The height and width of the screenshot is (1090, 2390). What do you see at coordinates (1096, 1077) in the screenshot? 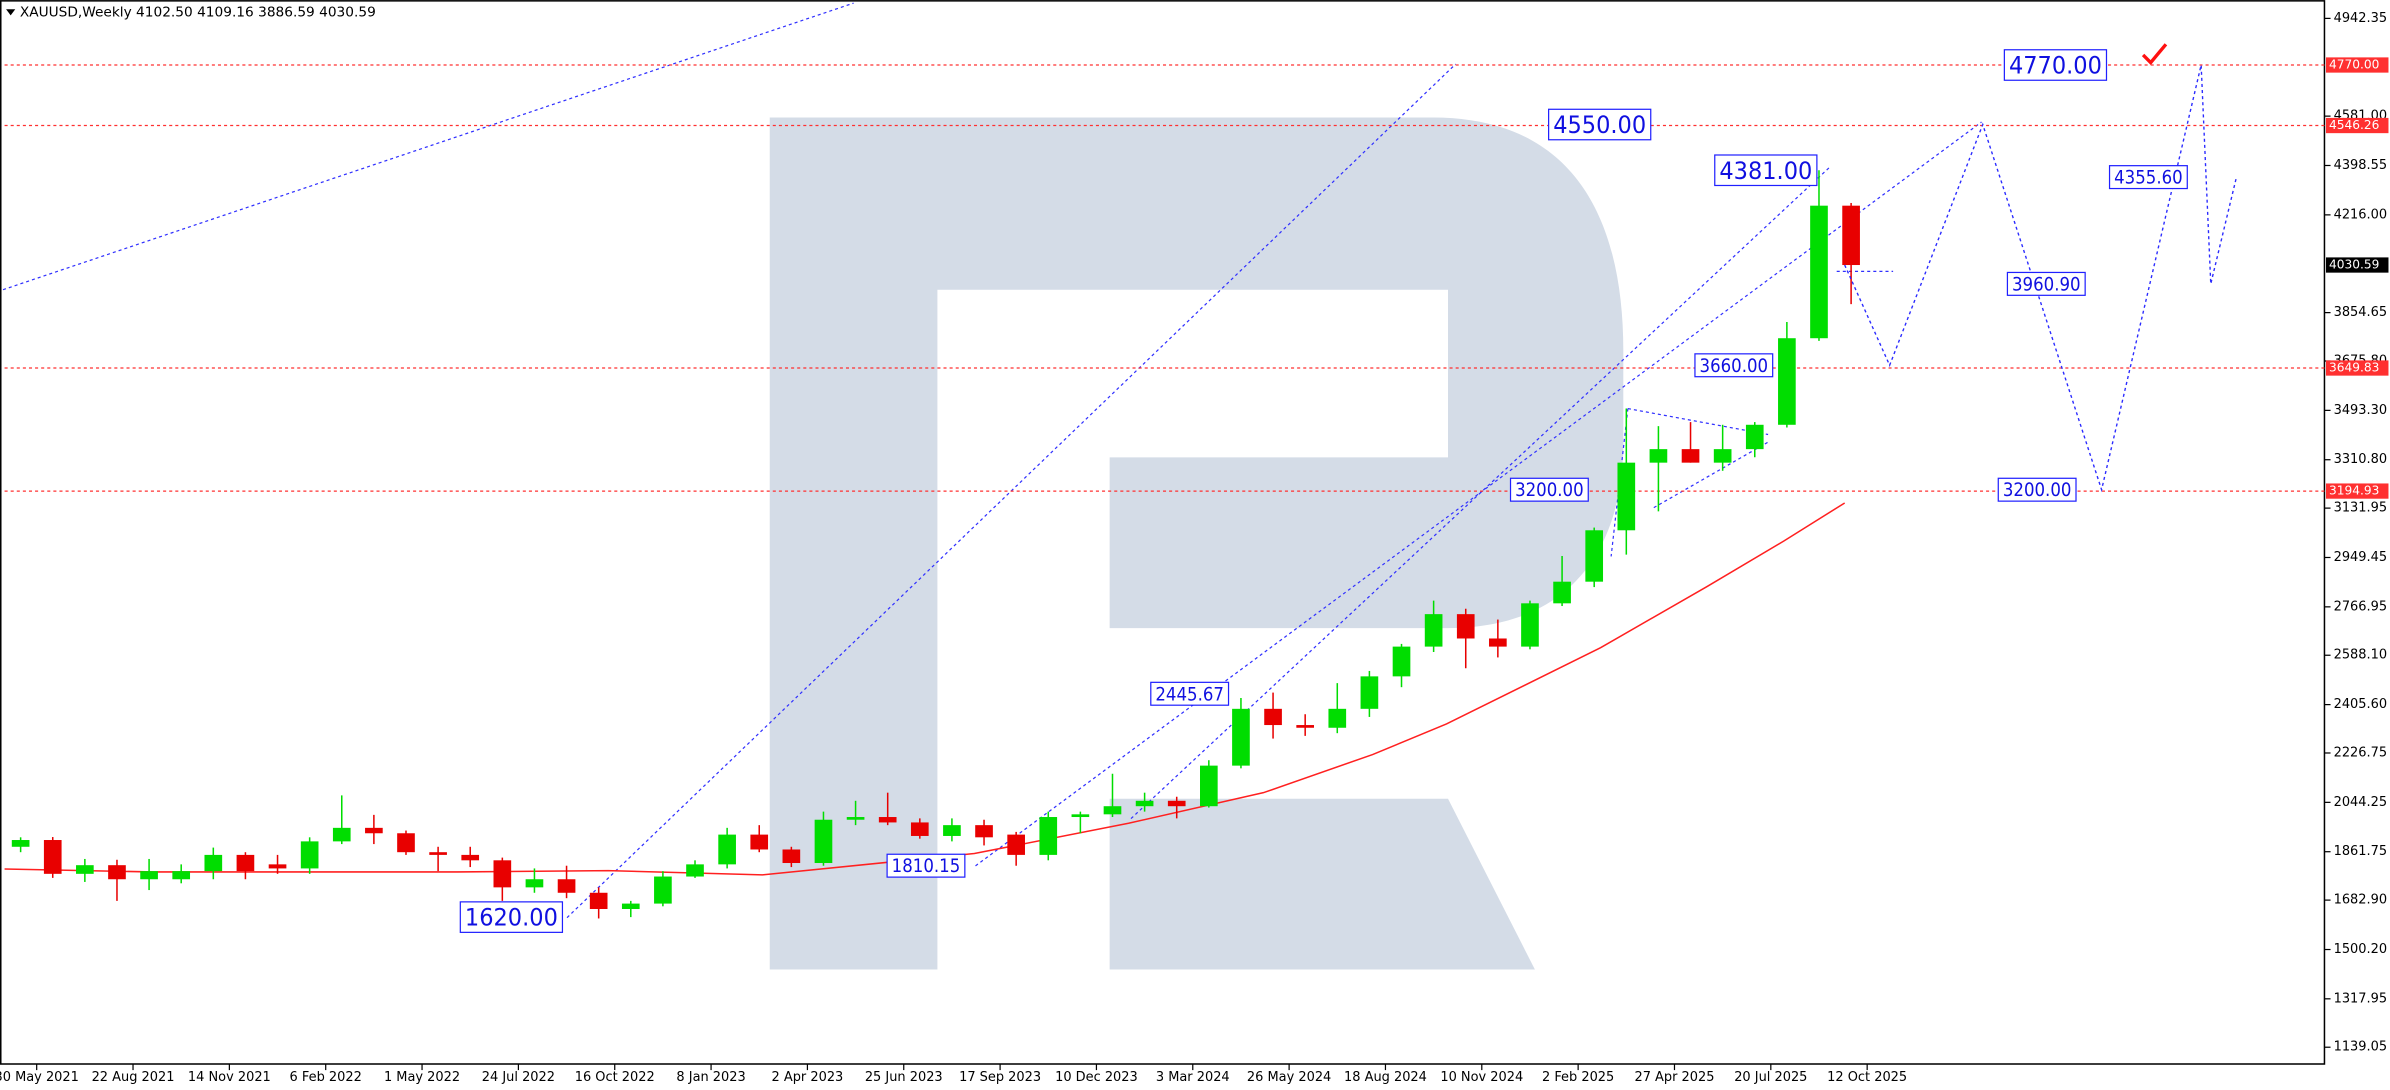
I see `x-tick-label: 10 Dec 2023` at bounding box center [1096, 1077].